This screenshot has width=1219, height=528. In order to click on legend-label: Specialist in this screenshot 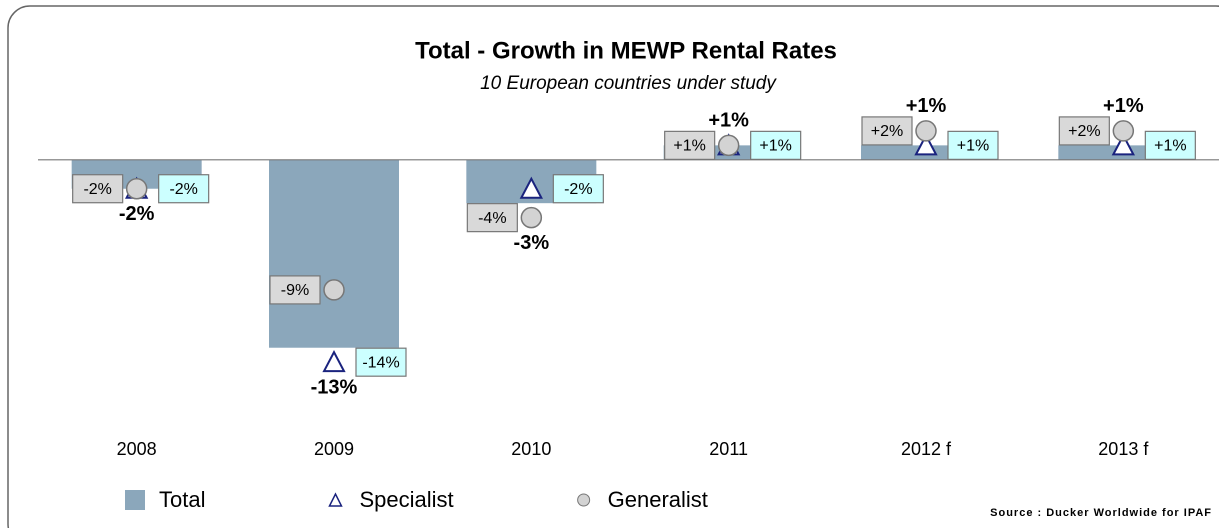, I will do `click(406, 499)`.